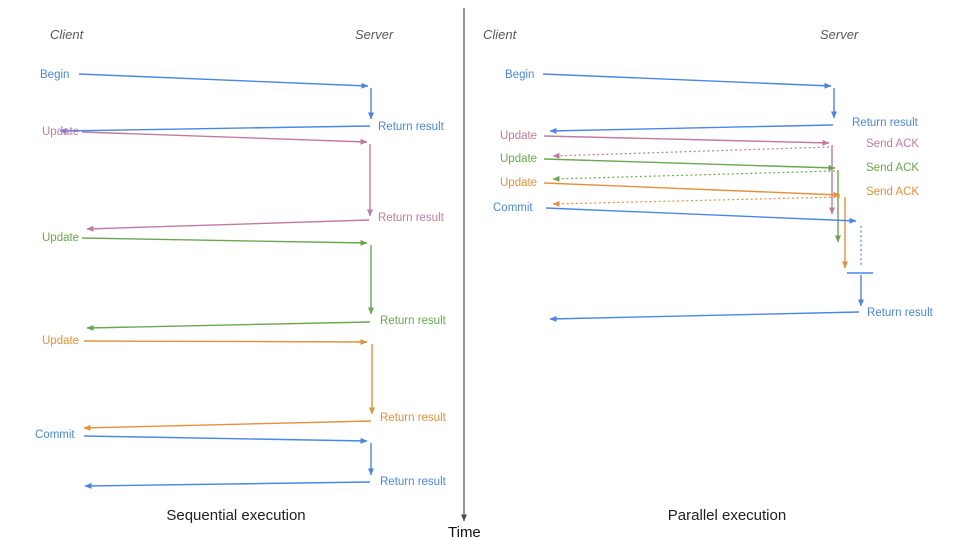 The height and width of the screenshot is (540, 960). What do you see at coordinates (727, 515) in the screenshot?
I see `parallel-panel-title: Parallel execution` at bounding box center [727, 515].